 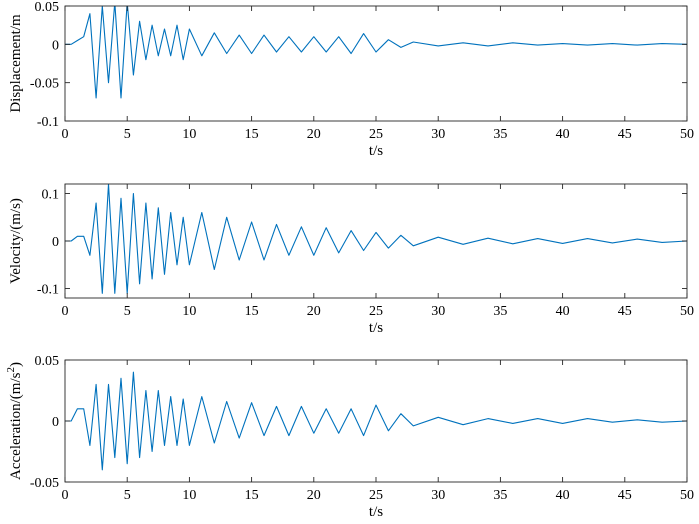 I want to click on y-axis-label: Acceleration/(m/s2), so click(x=14, y=421).